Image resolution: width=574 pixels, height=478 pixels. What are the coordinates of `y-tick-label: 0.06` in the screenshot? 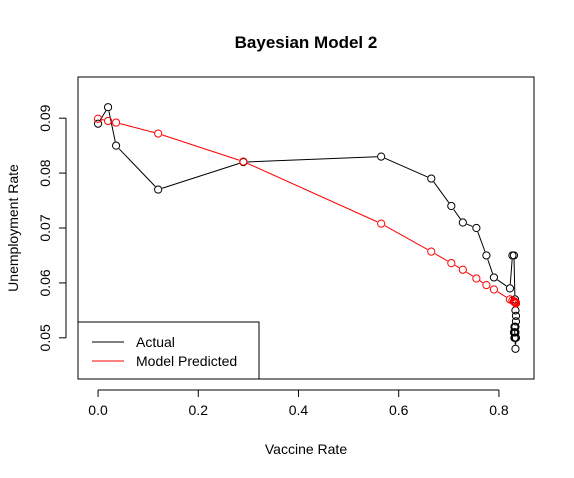 It's located at (45, 282).